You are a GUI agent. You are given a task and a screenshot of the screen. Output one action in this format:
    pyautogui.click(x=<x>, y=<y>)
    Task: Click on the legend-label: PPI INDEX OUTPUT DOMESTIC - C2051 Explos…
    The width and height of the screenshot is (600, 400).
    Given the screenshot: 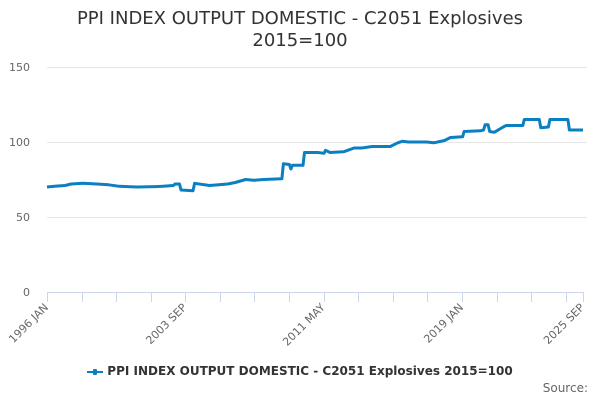 What is the action you would take?
    pyautogui.click(x=310, y=371)
    